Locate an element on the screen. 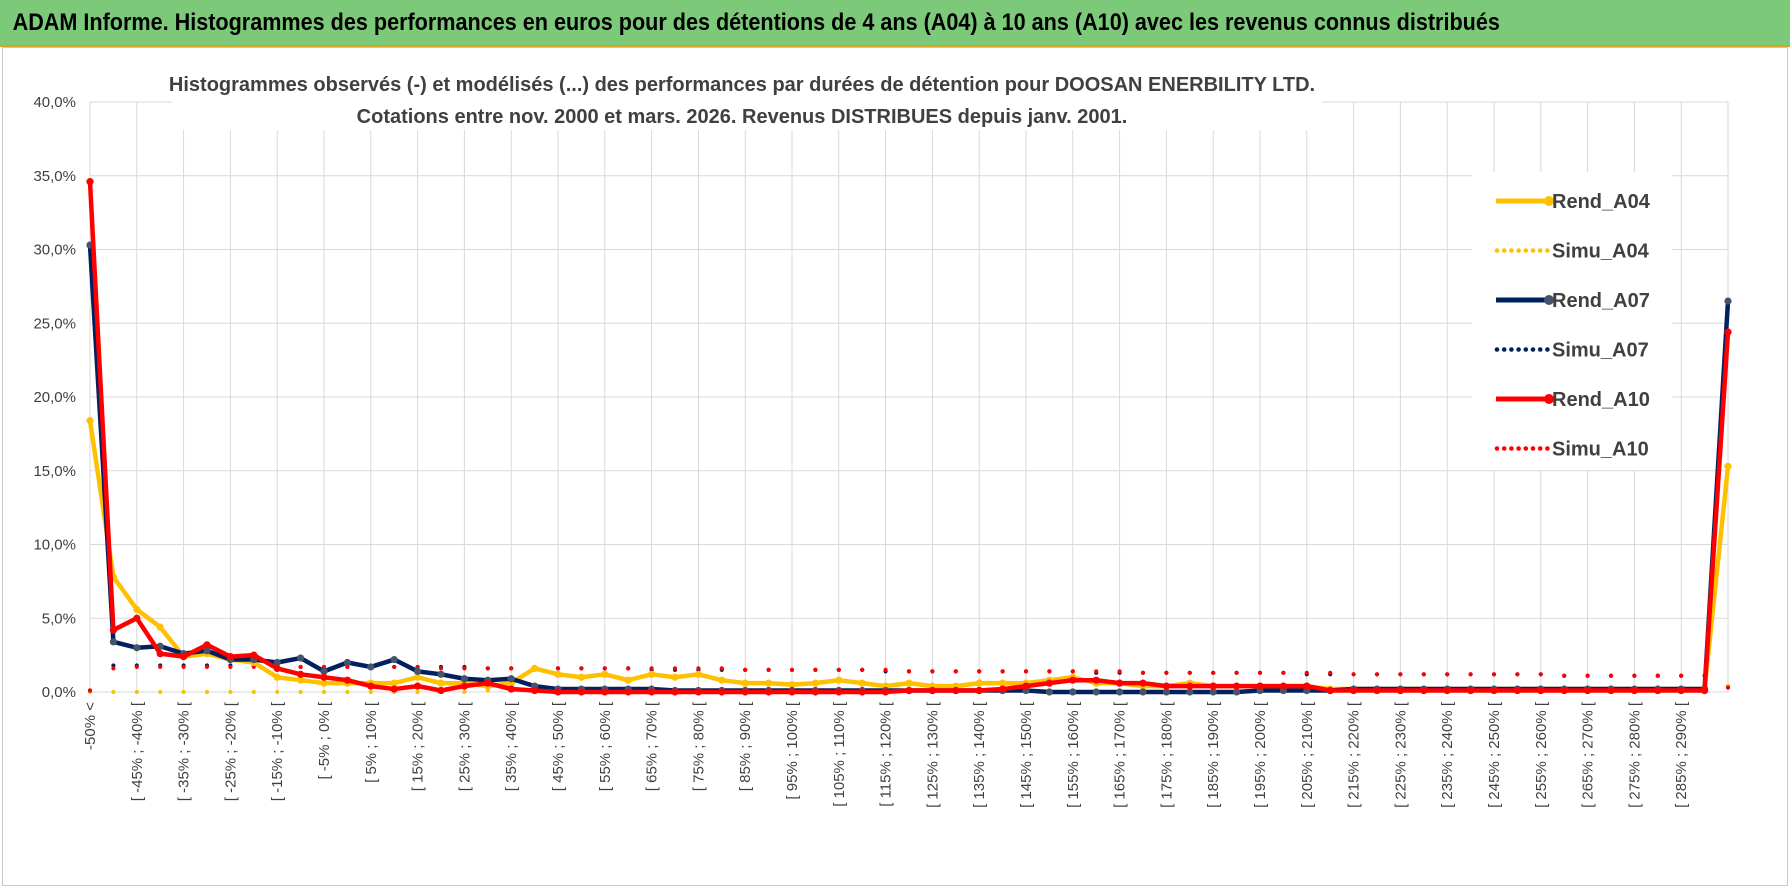  y-tick-label: 0,0% is located at coordinates (59, 692).